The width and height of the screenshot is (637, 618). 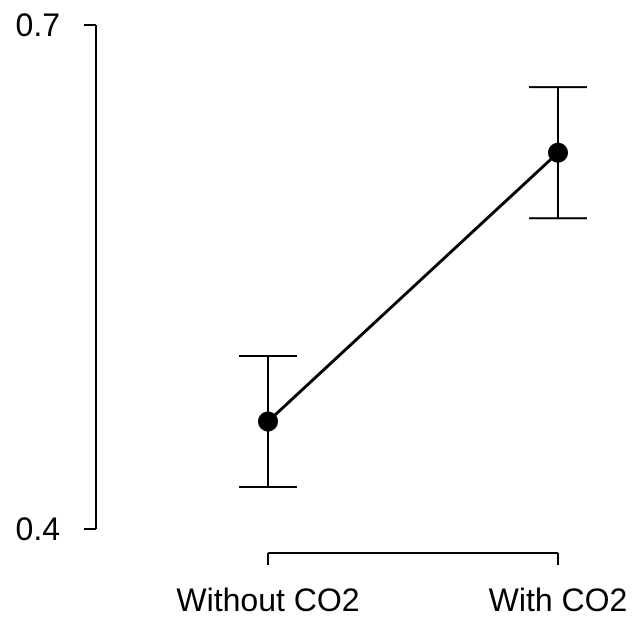 What do you see at coordinates (38, 529) in the screenshot?
I see `y-tick-label-bottom: 0.4` at bounding box center [38, 529].